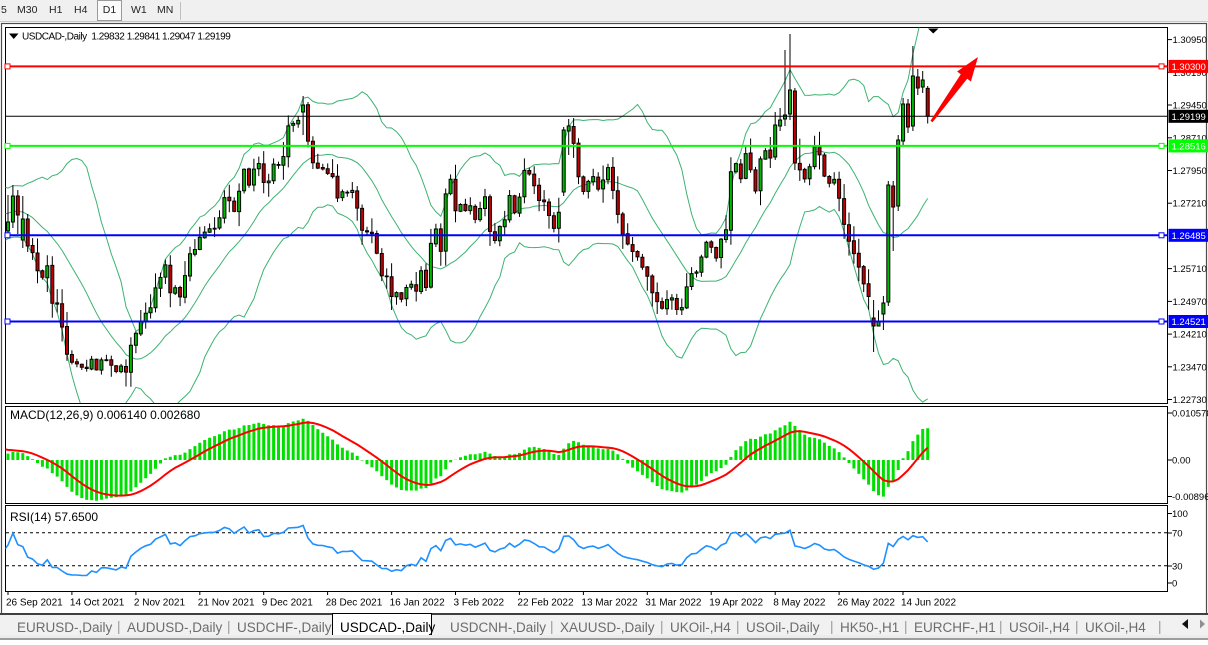 The height and width of the screenshot is (645, 1208). Describe the element at coordinates (97, 603) in the screenshot. I see `svg-text: 14 Oct 2021` at that location.